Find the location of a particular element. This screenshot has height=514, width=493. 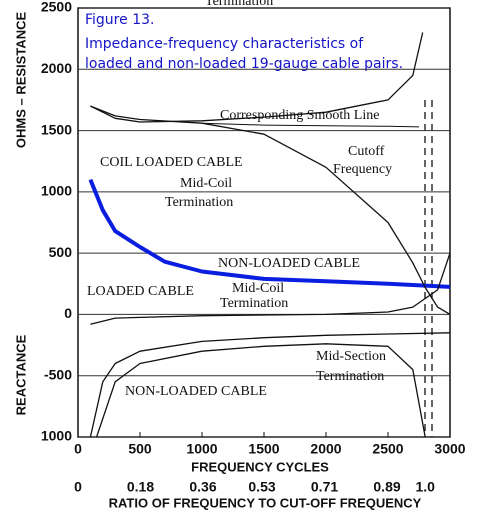

x2-tick-label: 0.36 is located at coordinates (202, 487).